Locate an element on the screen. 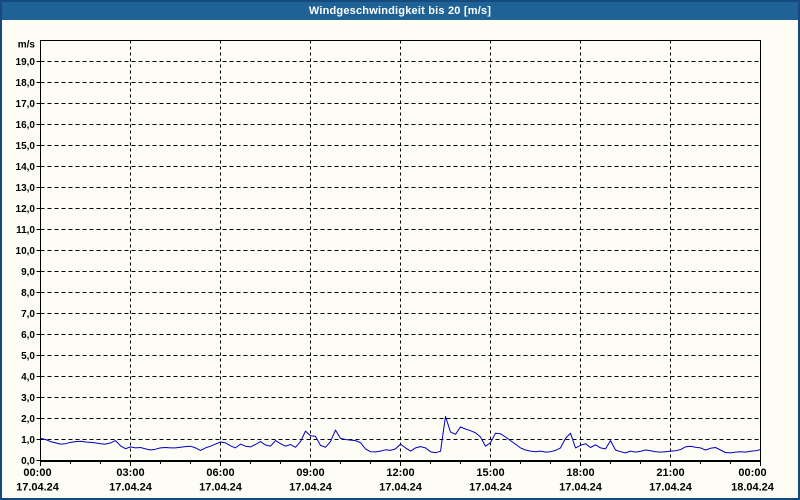 This screenshot has height=500, width=800. y-tick-label: 19,0 is located at coordinates (26, 62).